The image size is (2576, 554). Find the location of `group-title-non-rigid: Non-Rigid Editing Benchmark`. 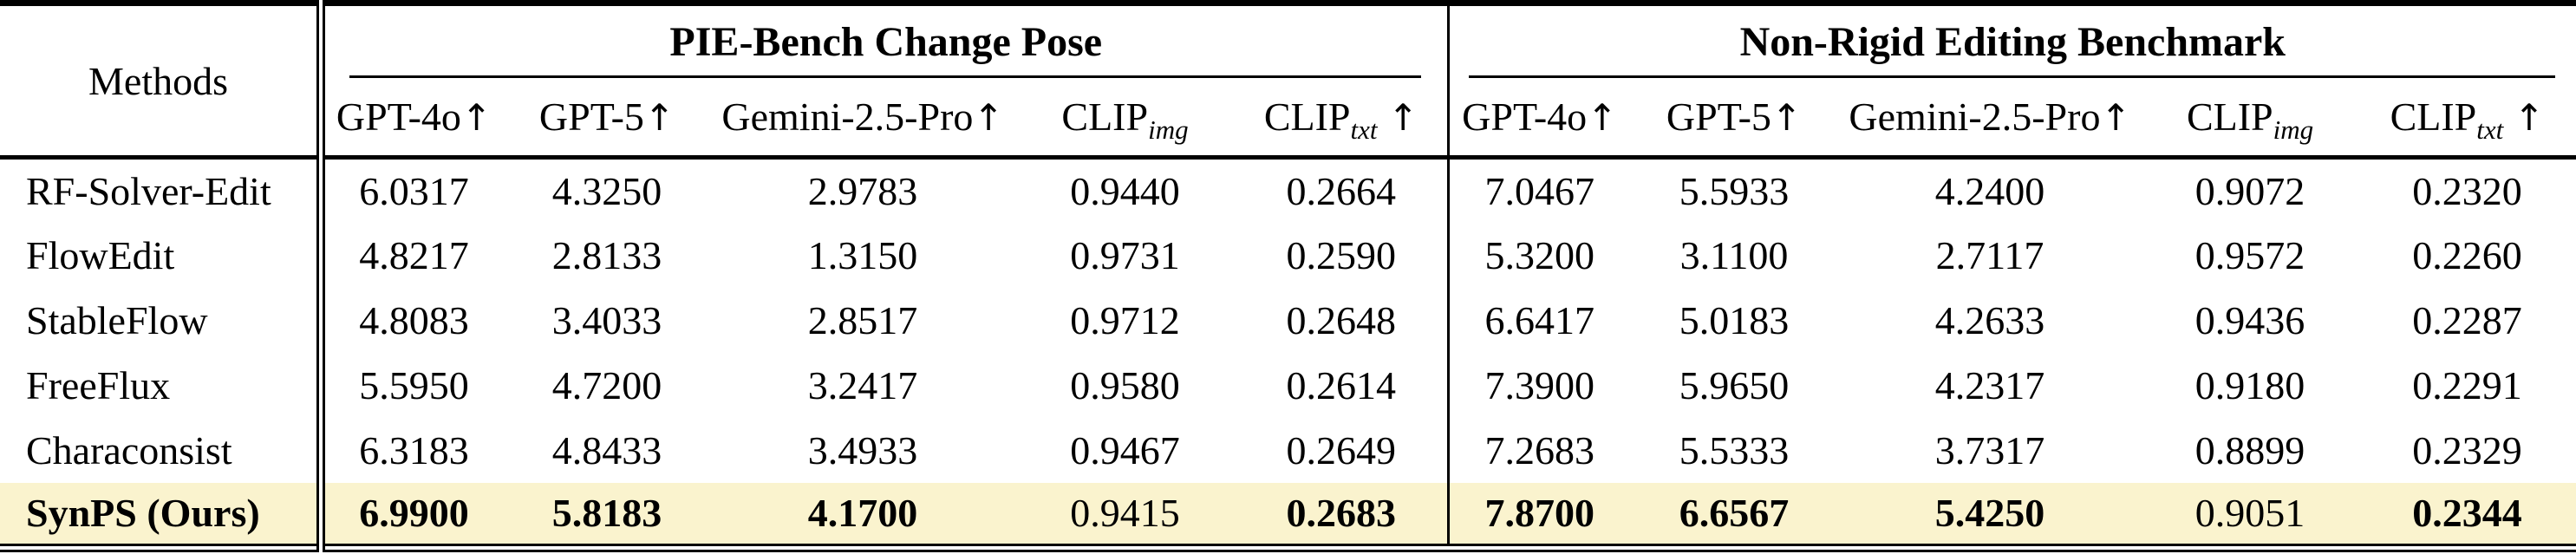

group-title-non-rigid: Non-Rigid Editing Benchmark is located at coordinates (2011, 40).